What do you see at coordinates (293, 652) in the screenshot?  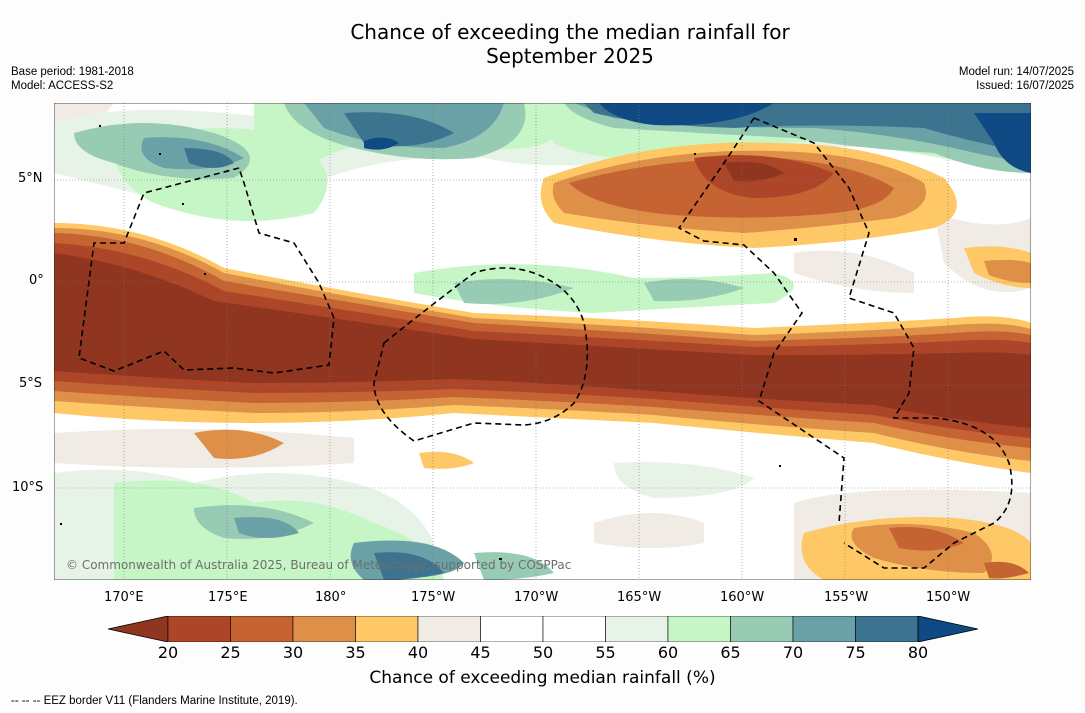 I see `colorbar-tick-label: 30` at bounding box center [293, 652].